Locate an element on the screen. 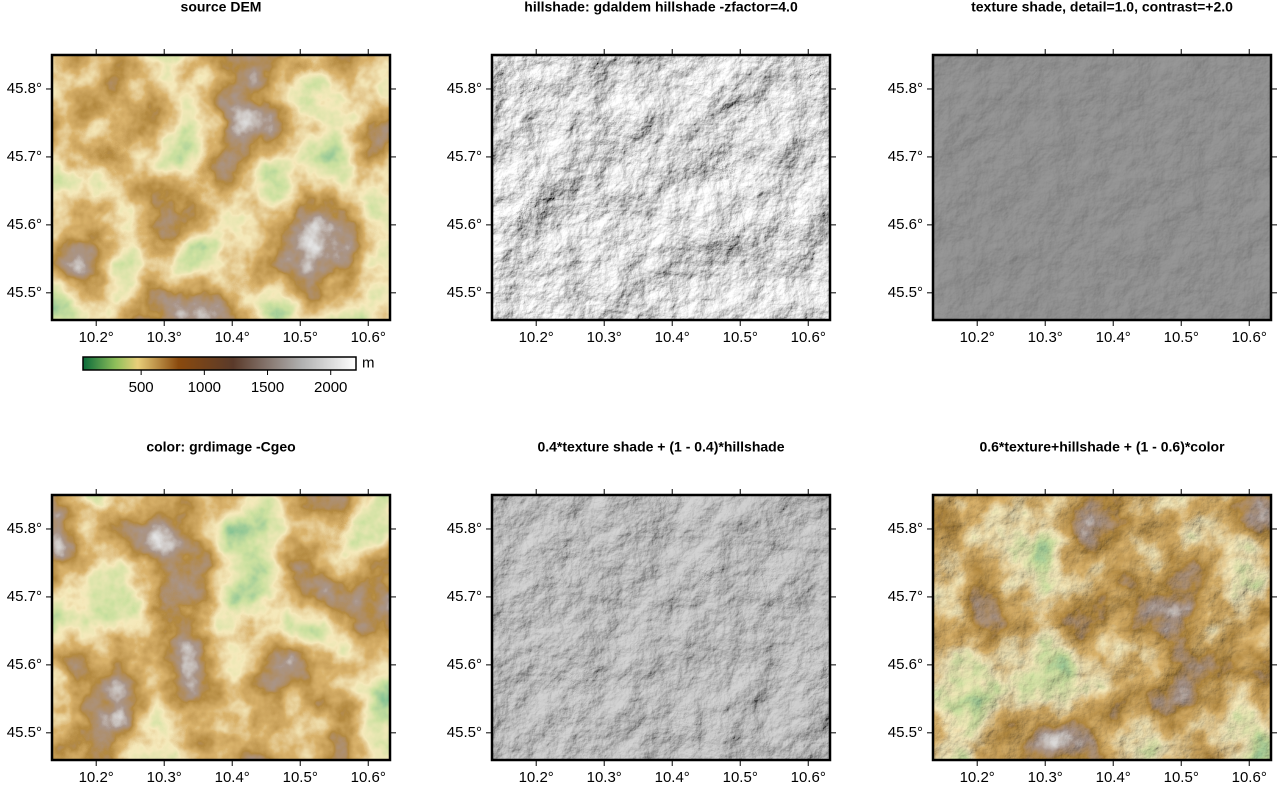 Image resolution: width=1280 pixels, height=786 pixels. colorbar-tick-label: 1000 is located at coordinates (204, 387).